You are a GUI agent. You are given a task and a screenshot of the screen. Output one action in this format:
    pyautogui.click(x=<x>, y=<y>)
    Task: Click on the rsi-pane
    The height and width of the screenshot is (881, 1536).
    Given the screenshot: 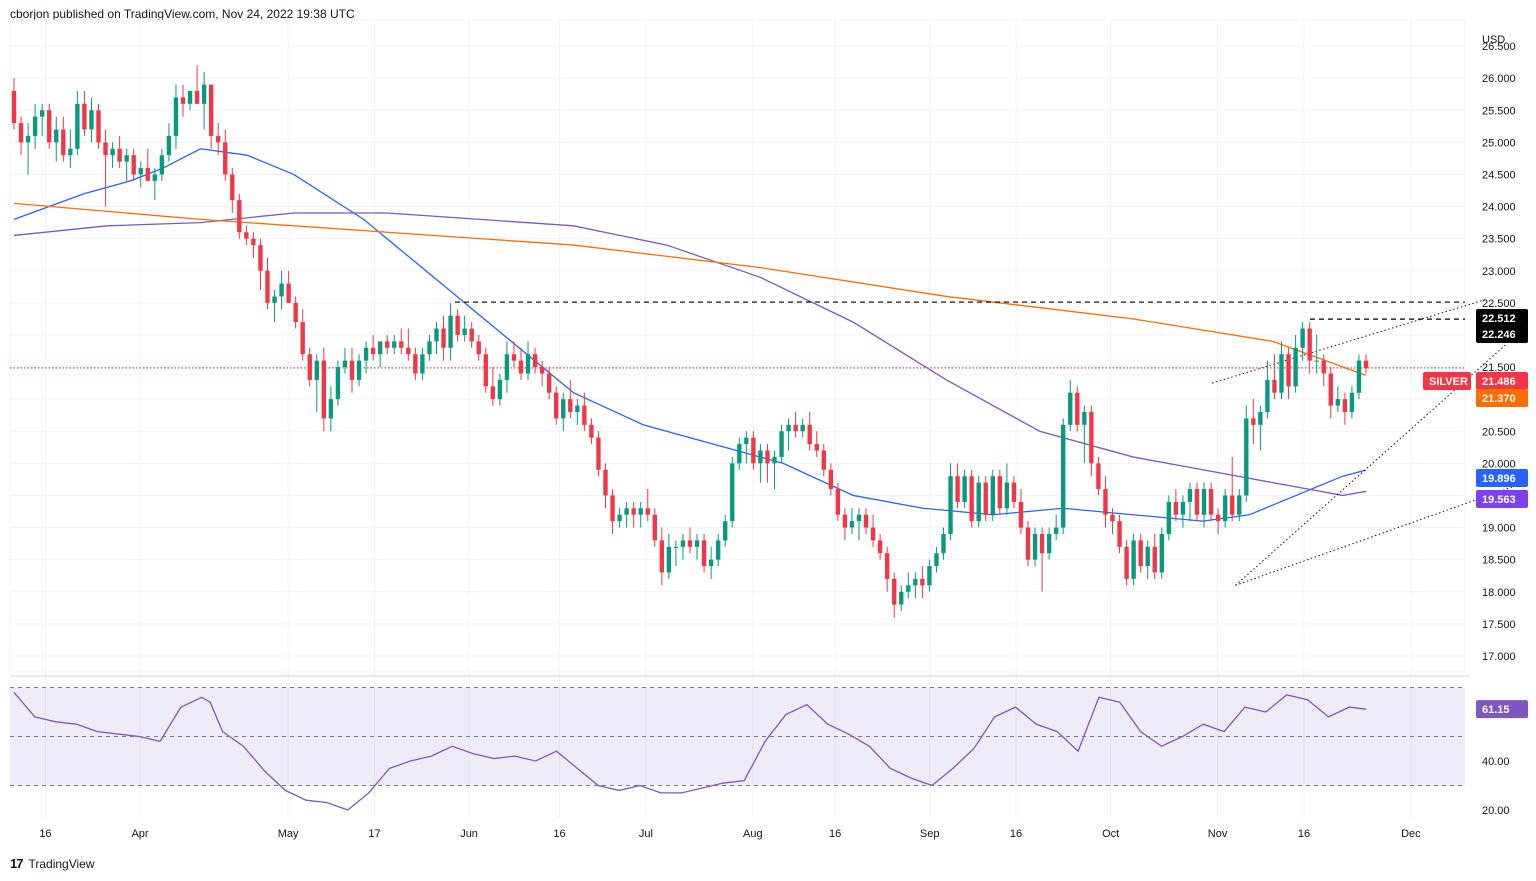 What is the action you would take?
    pyautogui.click(x=737, y=749)
    